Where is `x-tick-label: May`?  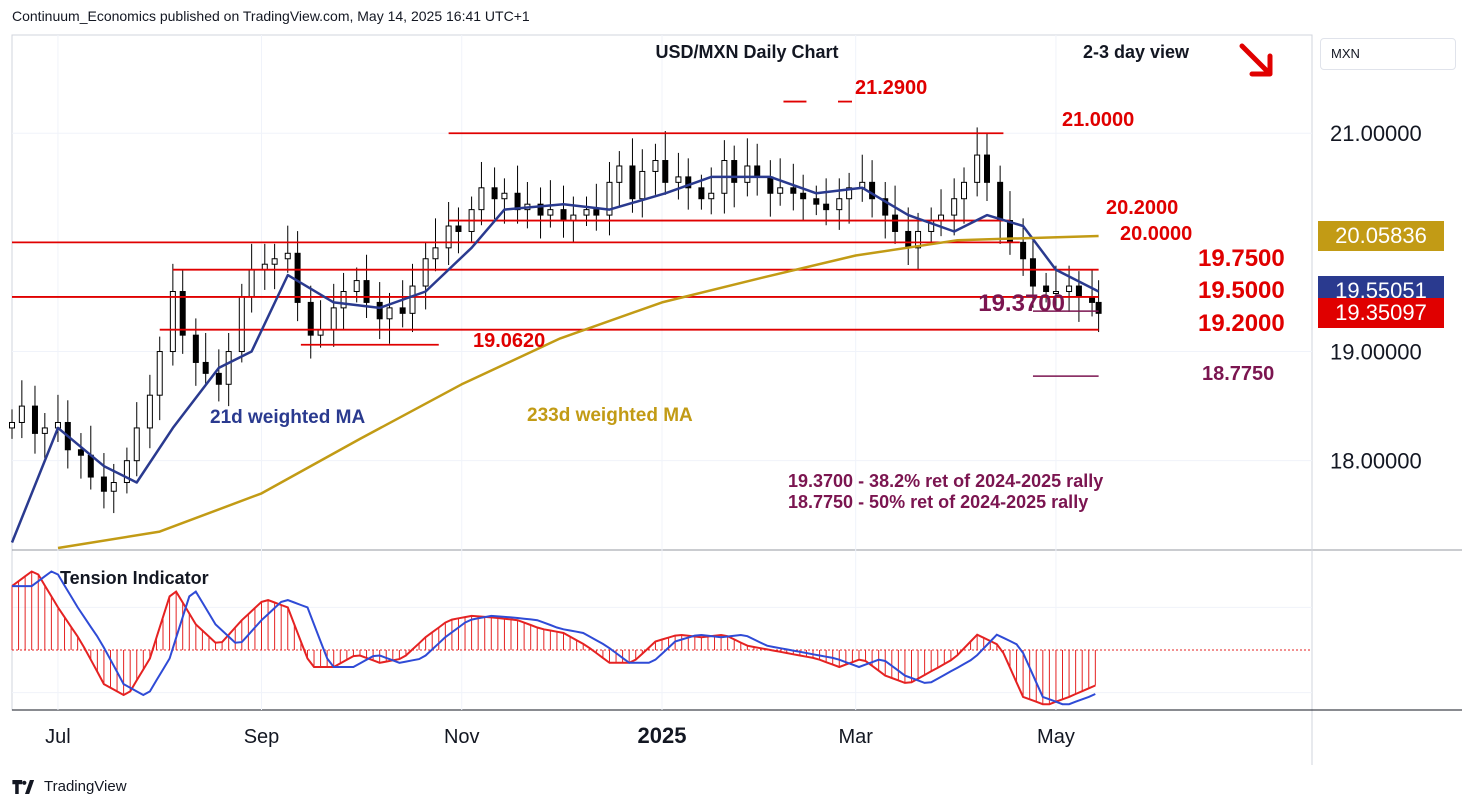
x-tick-label: May is located at coordinates (1056, 737).